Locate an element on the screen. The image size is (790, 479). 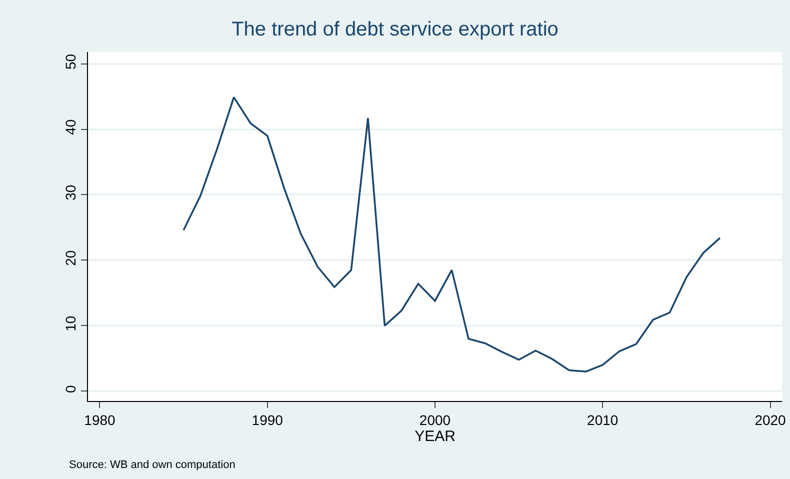
x-tick-label: 1990 is located at coordinates (268, 420).